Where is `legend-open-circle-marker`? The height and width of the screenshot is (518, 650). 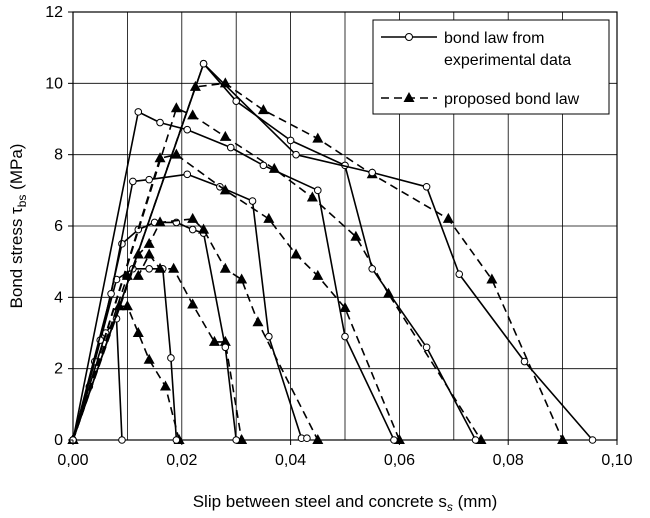
legend-open-circle-marker is located at coordinates (409, 37).